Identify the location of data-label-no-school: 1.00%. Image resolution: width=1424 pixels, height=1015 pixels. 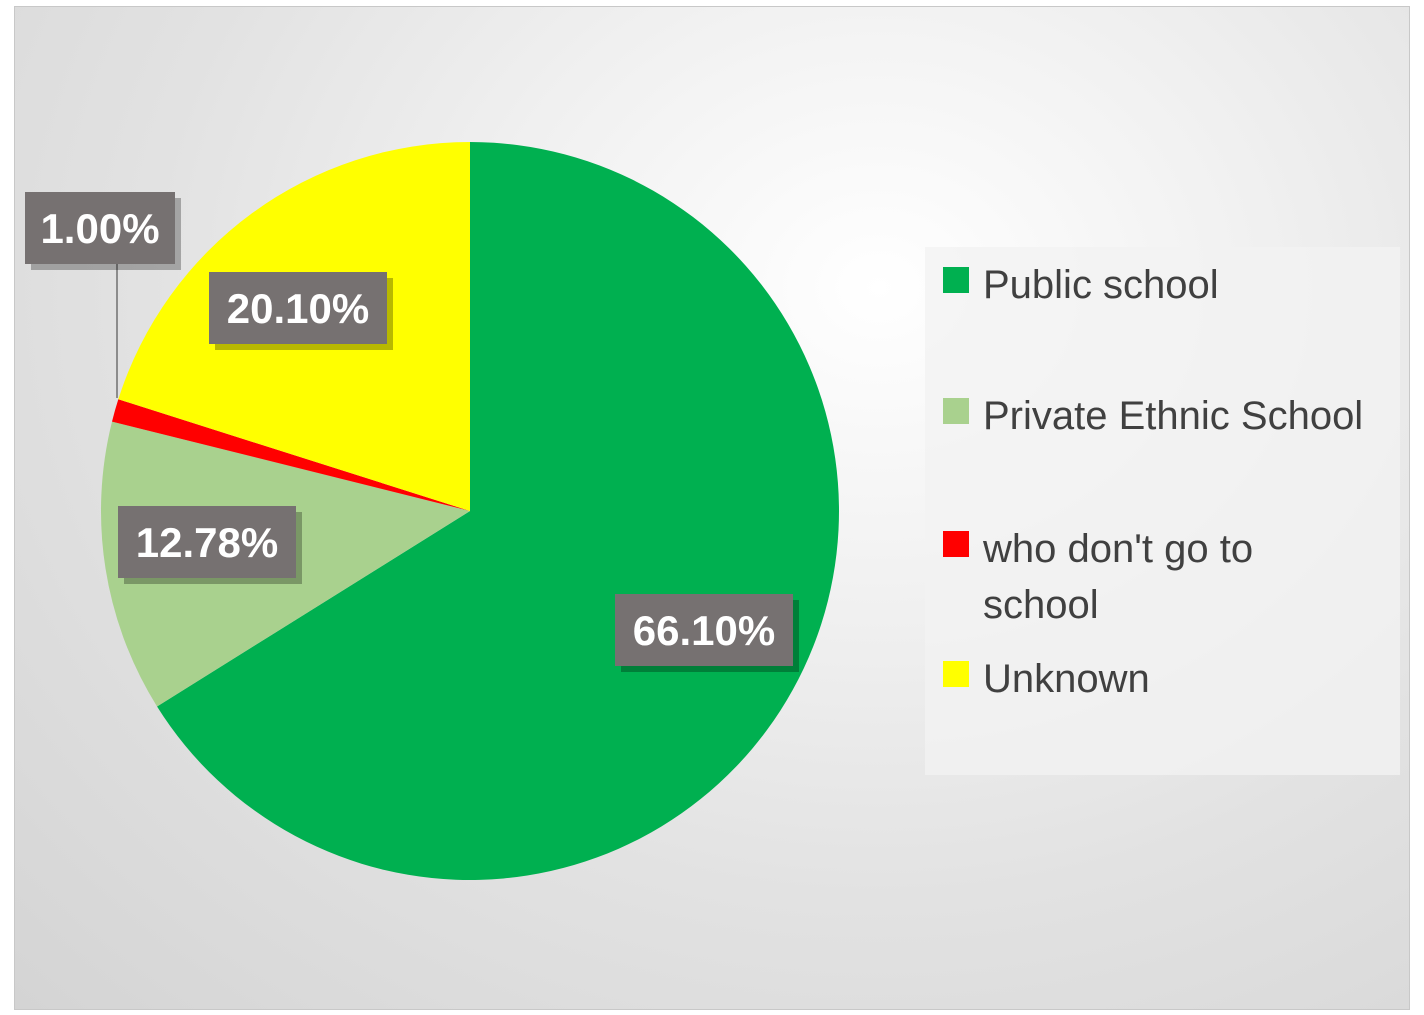
(103, 231).